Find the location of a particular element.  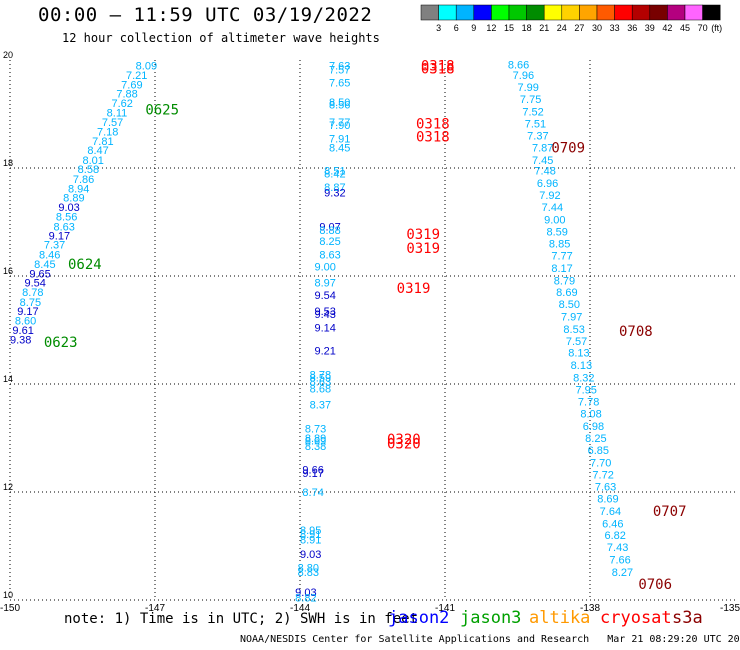

swh-value-label: 8.51 is located at coordinates (334, 172).